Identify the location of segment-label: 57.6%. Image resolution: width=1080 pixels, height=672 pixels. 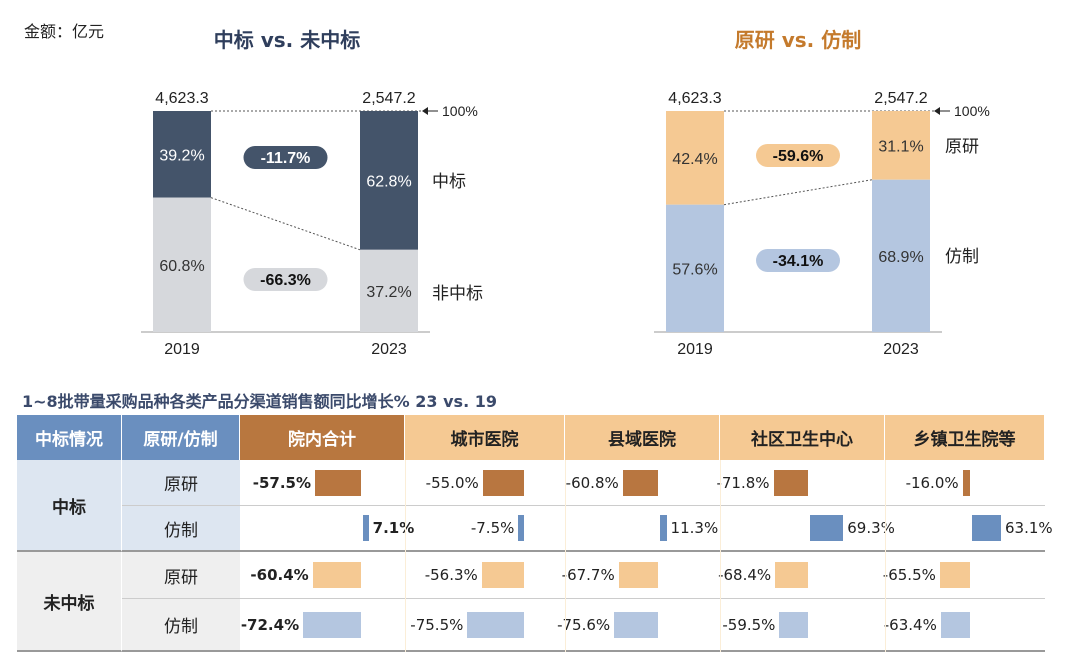
(694, 269).